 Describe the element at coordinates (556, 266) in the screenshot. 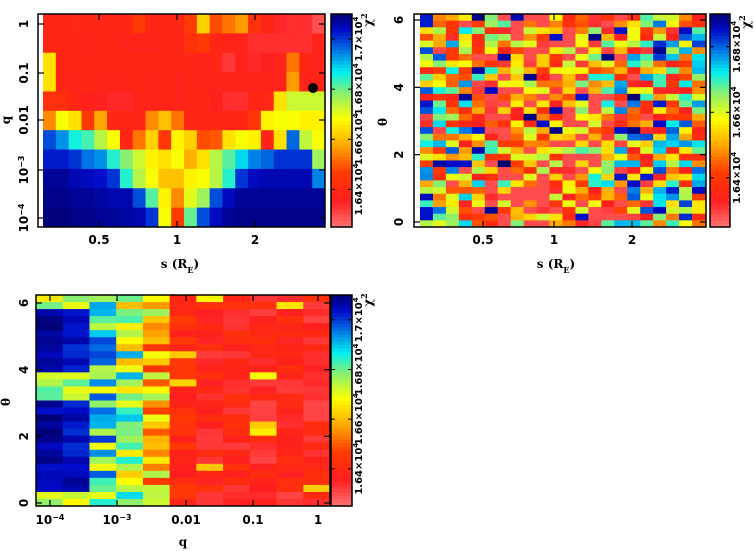

I see `xlabel-s-theta: s (RE)` at that location.